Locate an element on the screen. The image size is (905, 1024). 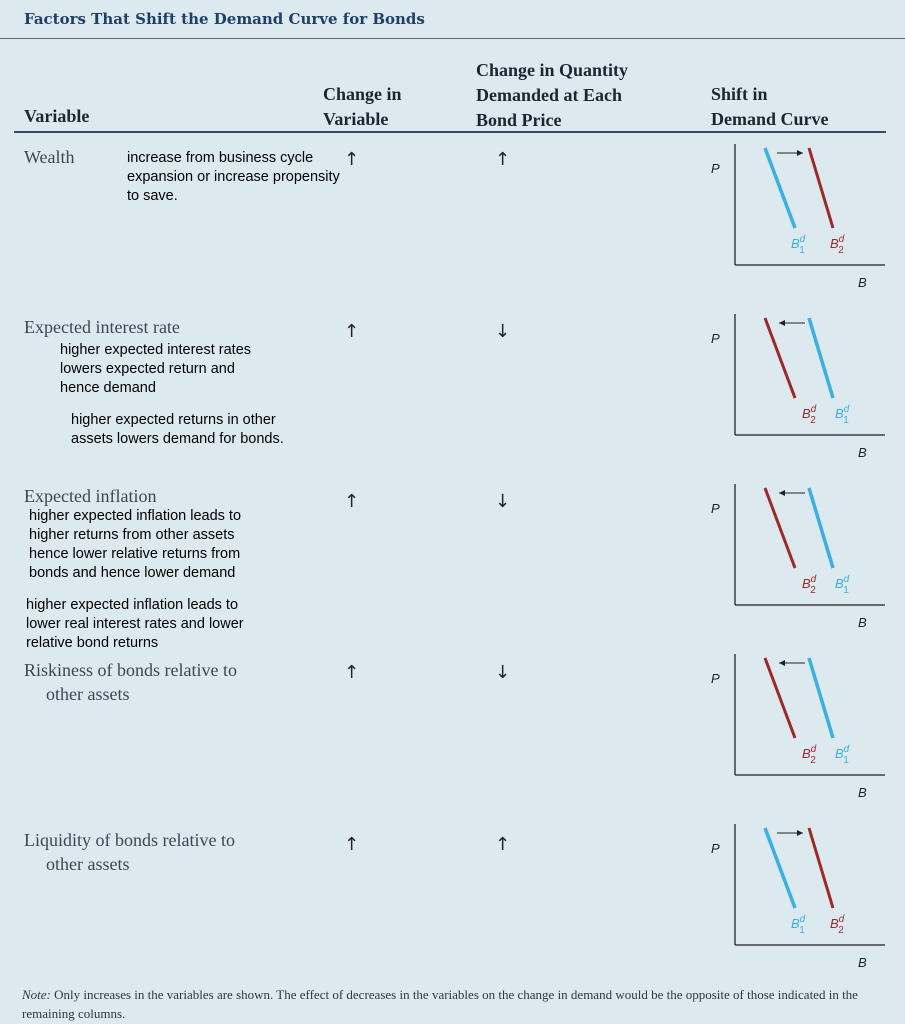
row-expected-interest-rate-quantity-arrow: ↓ is located at coordinates (503, 331).